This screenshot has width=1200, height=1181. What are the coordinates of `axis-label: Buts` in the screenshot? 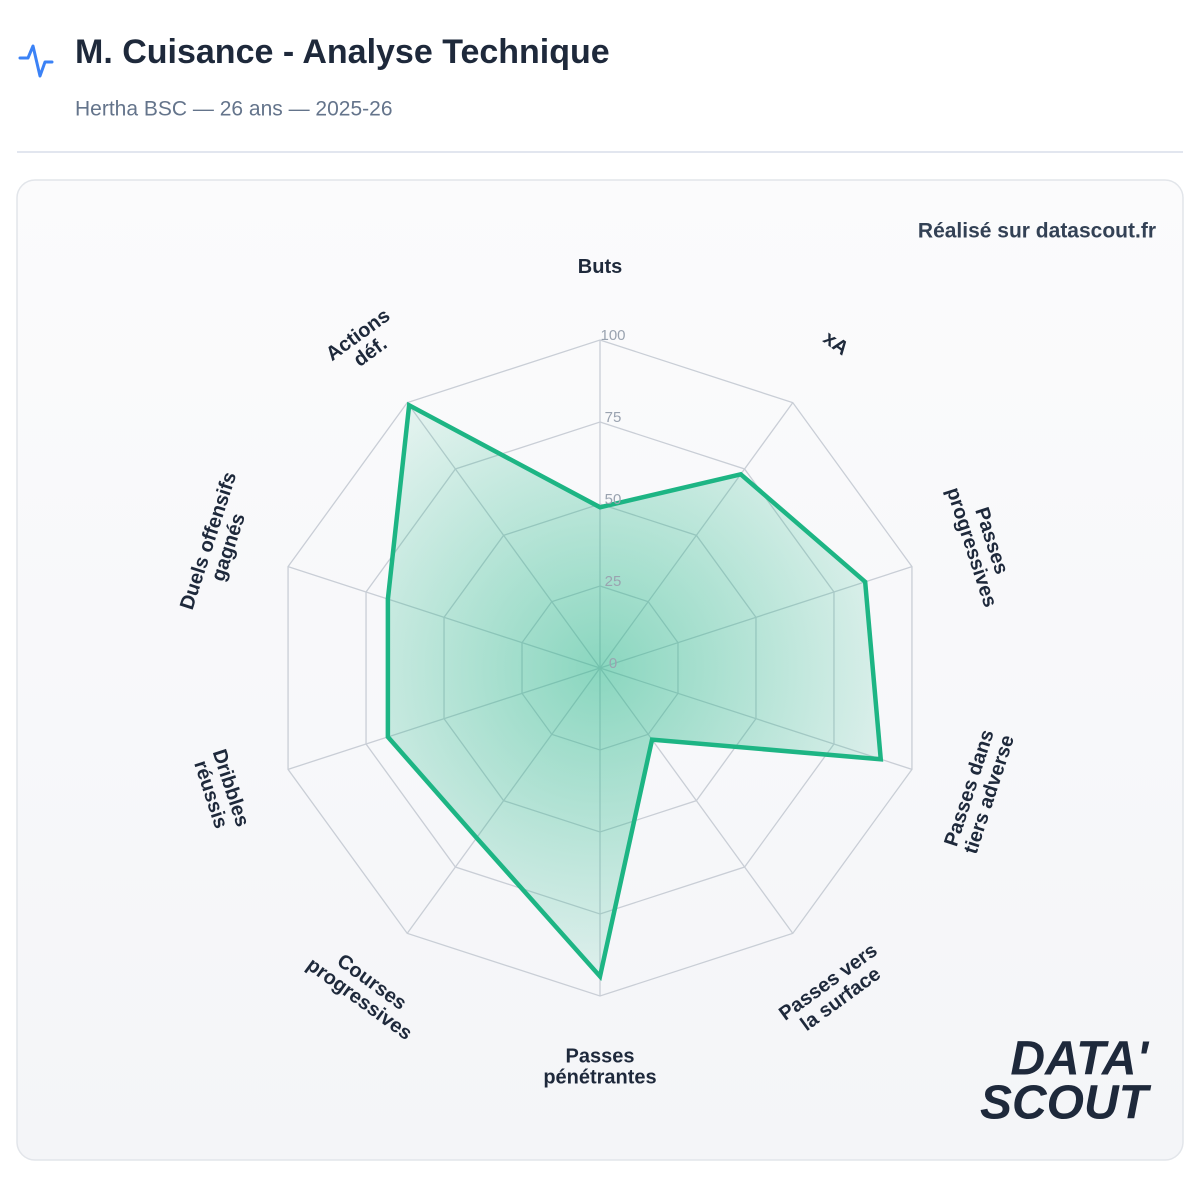 It's located at (600, 267).